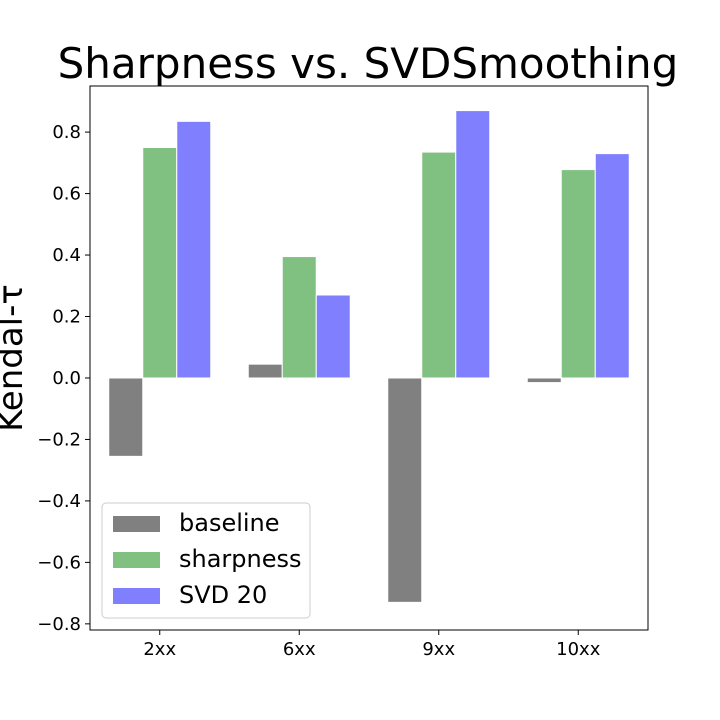 The image size is (720, 720). Describe the element at coordinates (59, 501) in the screenshot. I see `y-tick-label: −0.4` at that location.